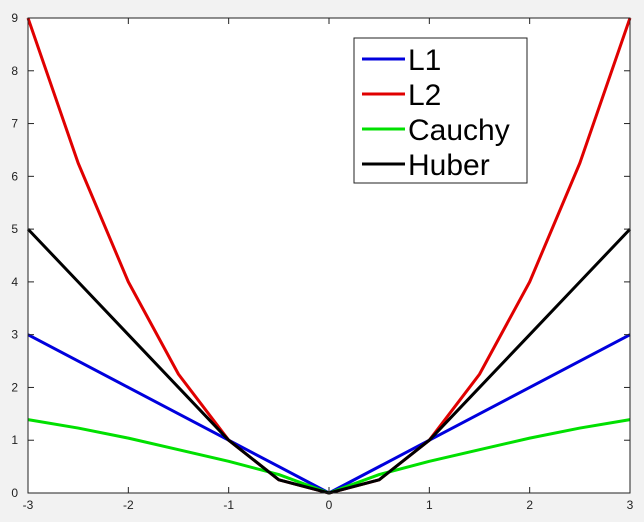 Image resolution: width=644 pixels, height=522 pixels. What do you see at coordinates (14, 71) in the screenshot?
I see `y-tick-label: 8` at bounding box center [14, 71].